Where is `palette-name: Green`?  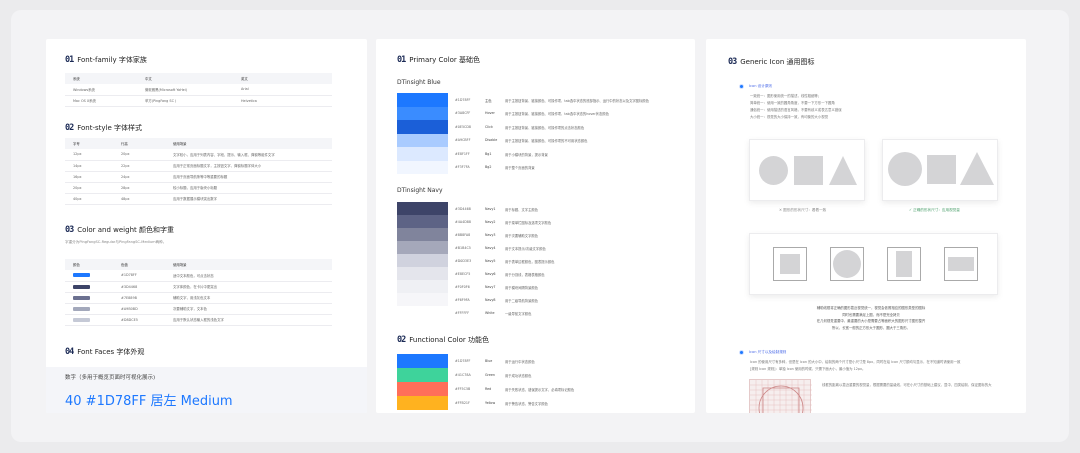 palette-name: Green is located at coordinates (490, 375).